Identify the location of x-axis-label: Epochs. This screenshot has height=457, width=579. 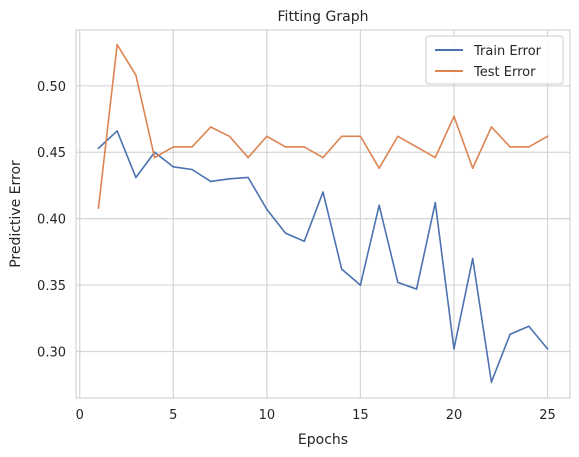
(323, 440).